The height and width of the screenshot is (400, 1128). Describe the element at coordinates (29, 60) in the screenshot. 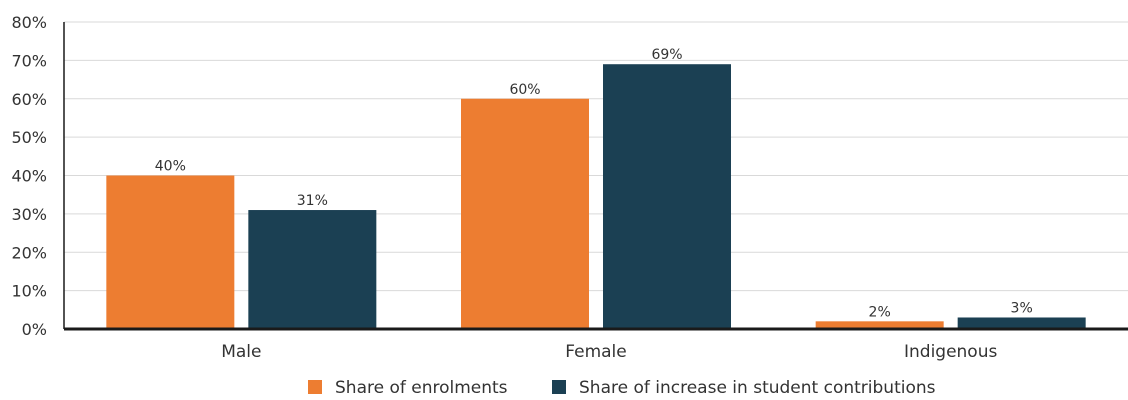

I see `y-tick-label: 70%` at that location.